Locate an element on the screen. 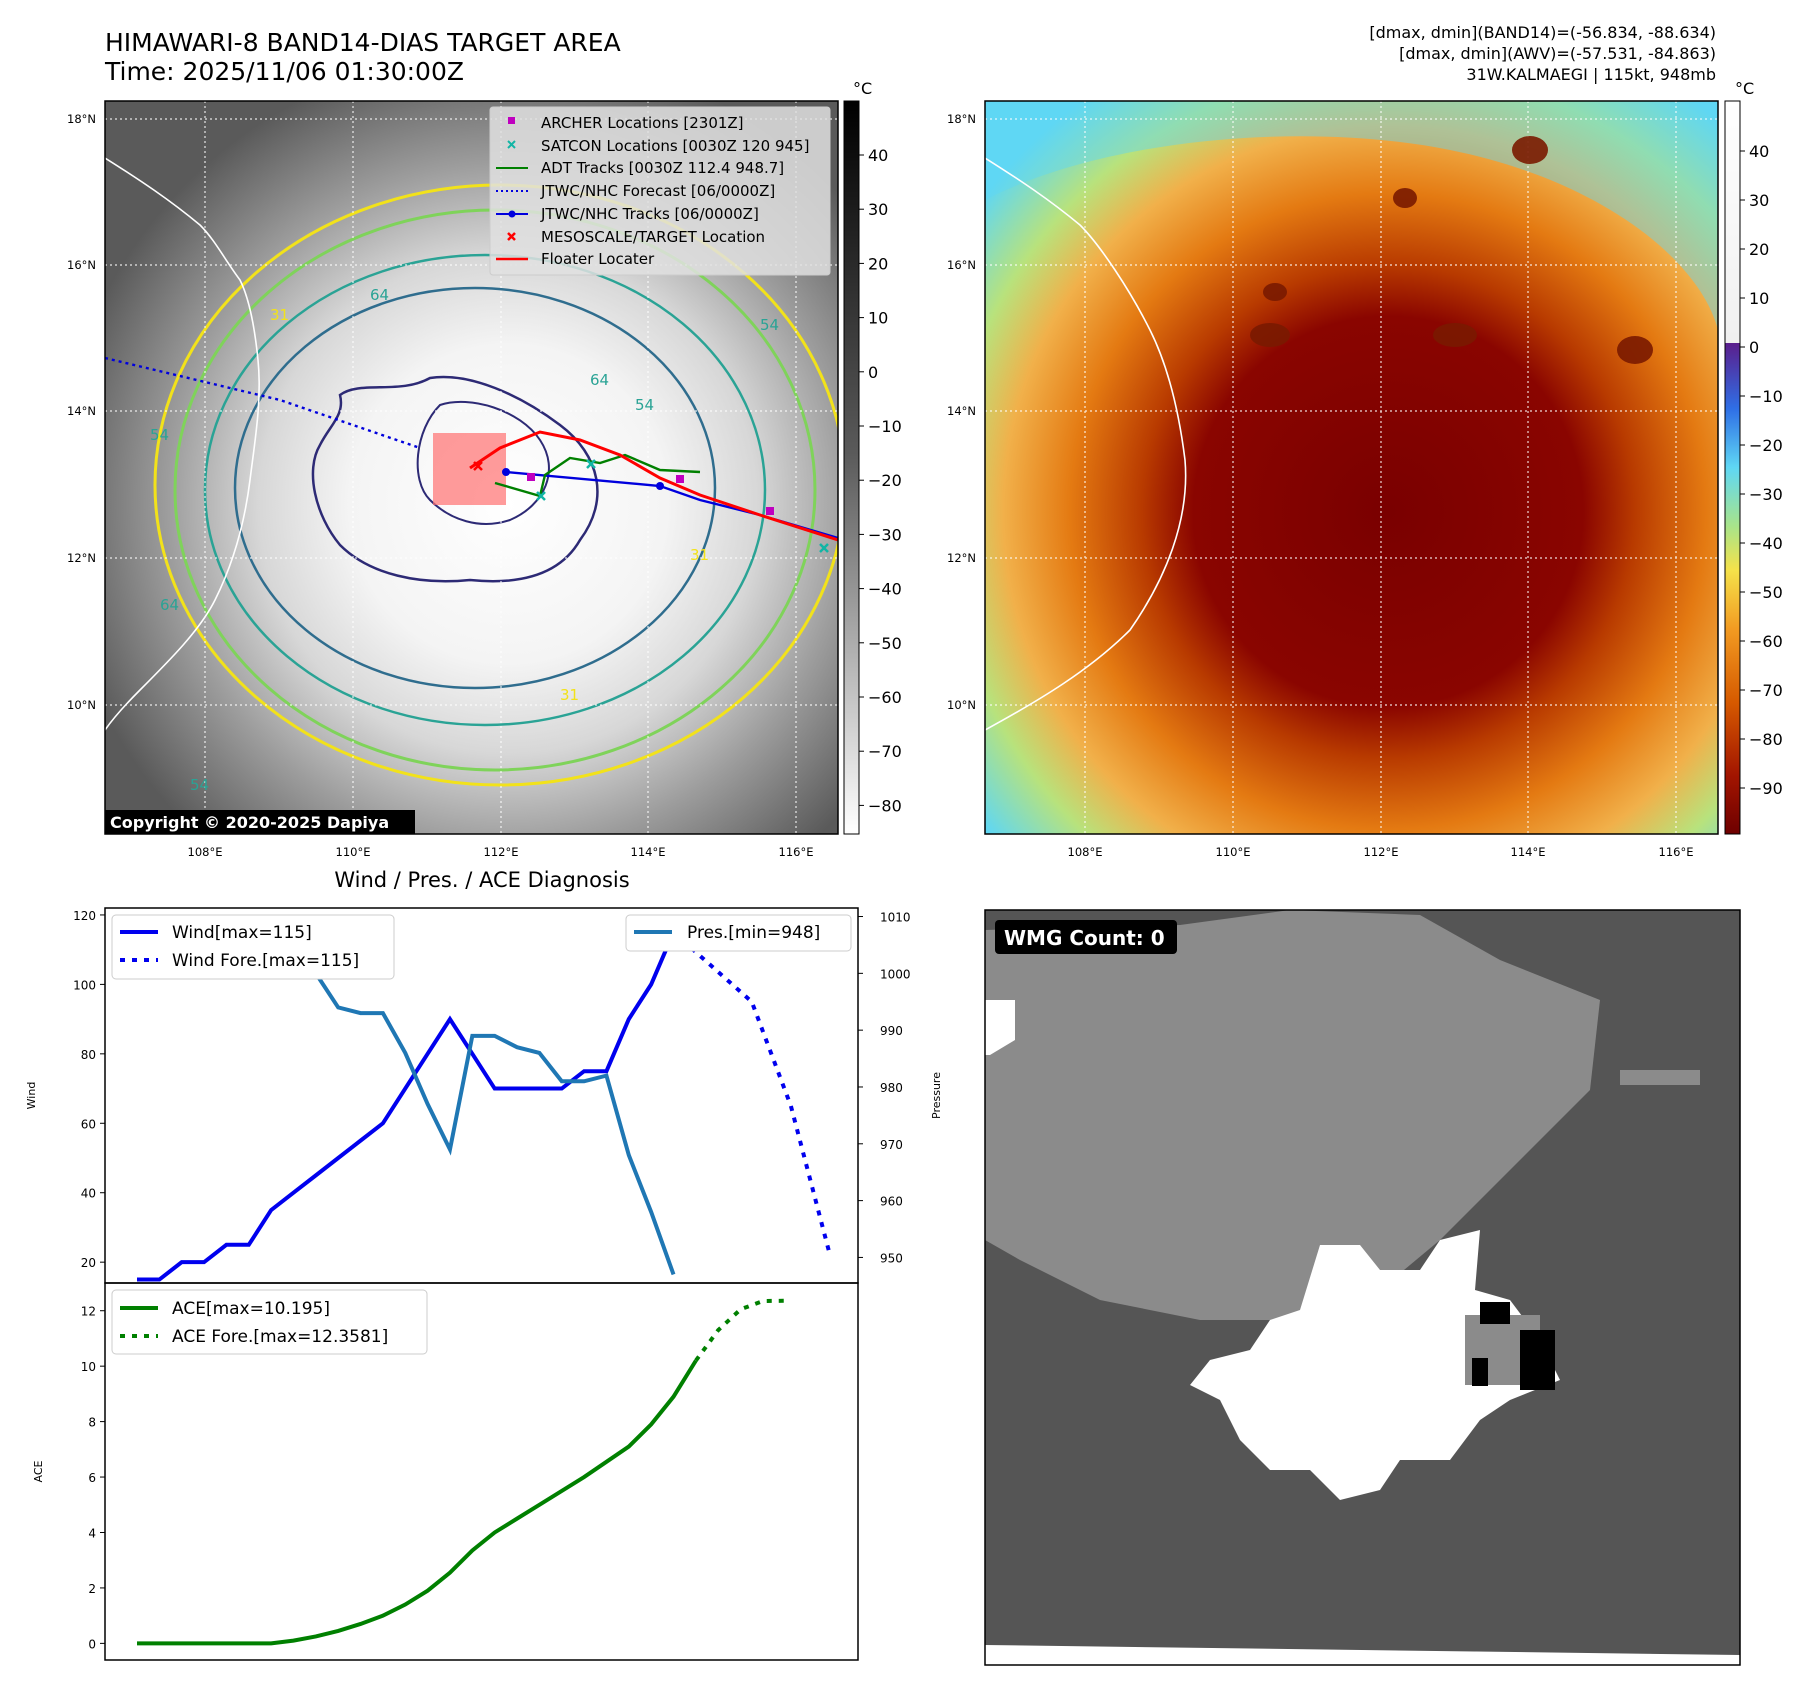  copyright-text: Copyright © 2020-2025 Dapiya is located at coordinates (249, 822).